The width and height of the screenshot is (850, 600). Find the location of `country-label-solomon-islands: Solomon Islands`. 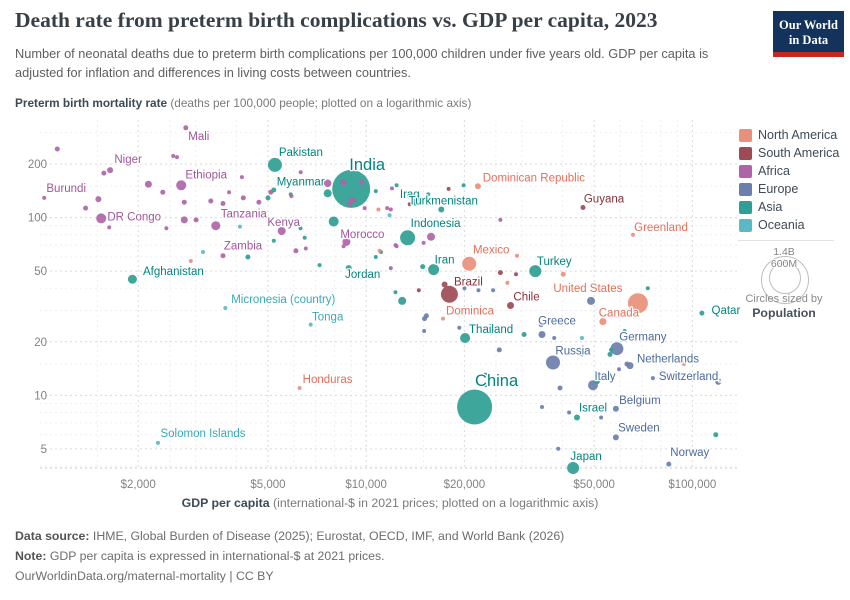

country-label-solomon-islands: Solomon Islands is located at coordinates (203, 434).